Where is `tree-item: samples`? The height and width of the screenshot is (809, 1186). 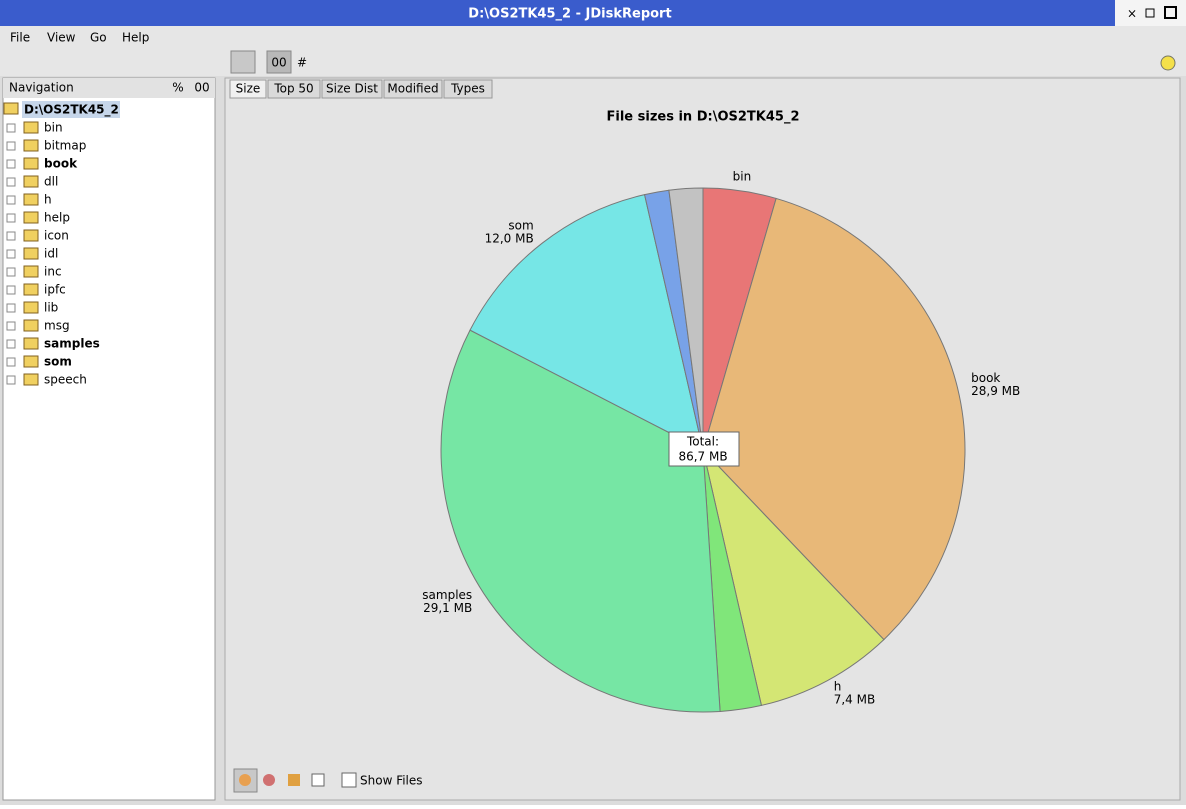
tree-item: samples is located at coordinates (72, 344).